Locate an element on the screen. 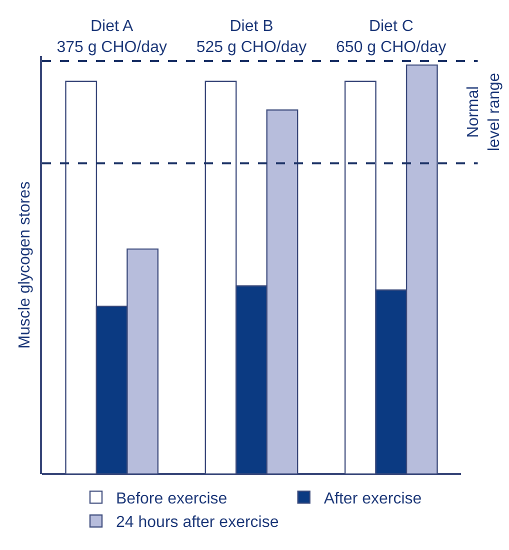  x-tick-label: Diet C 650 g CHO/day is located at coordinates (391, 37).